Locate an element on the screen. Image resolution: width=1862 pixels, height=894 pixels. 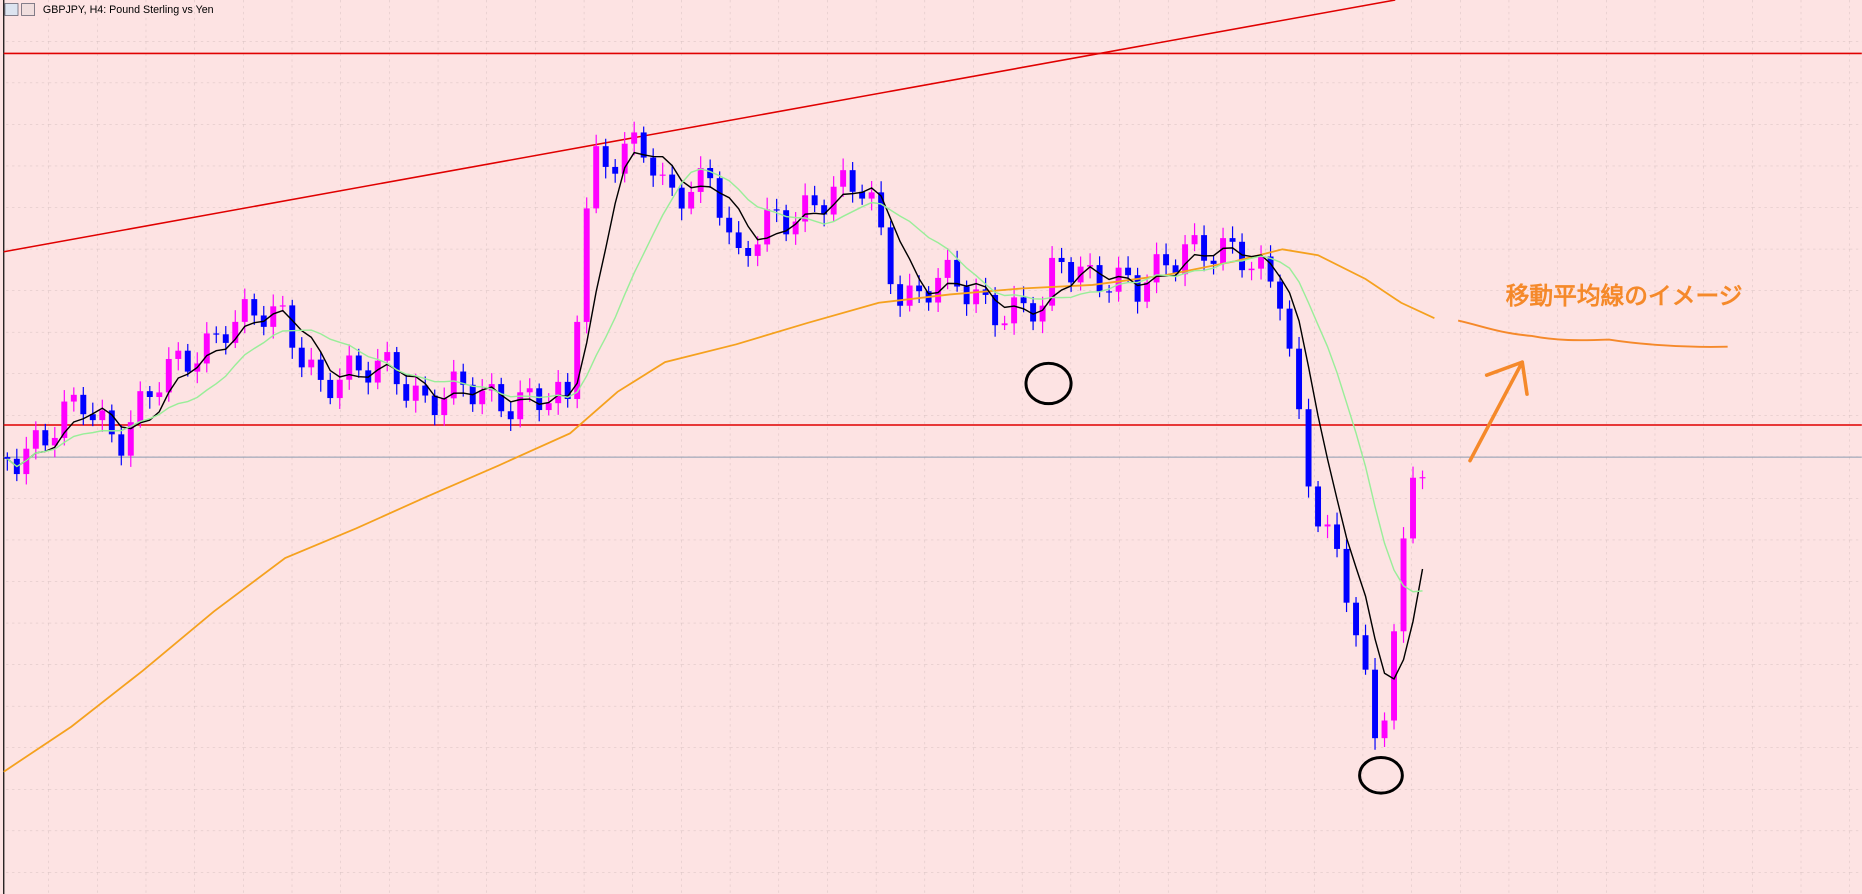
window-title: GBPJPY, H4: Pound Sterling vs Yen is located at coordinates (128, 10).